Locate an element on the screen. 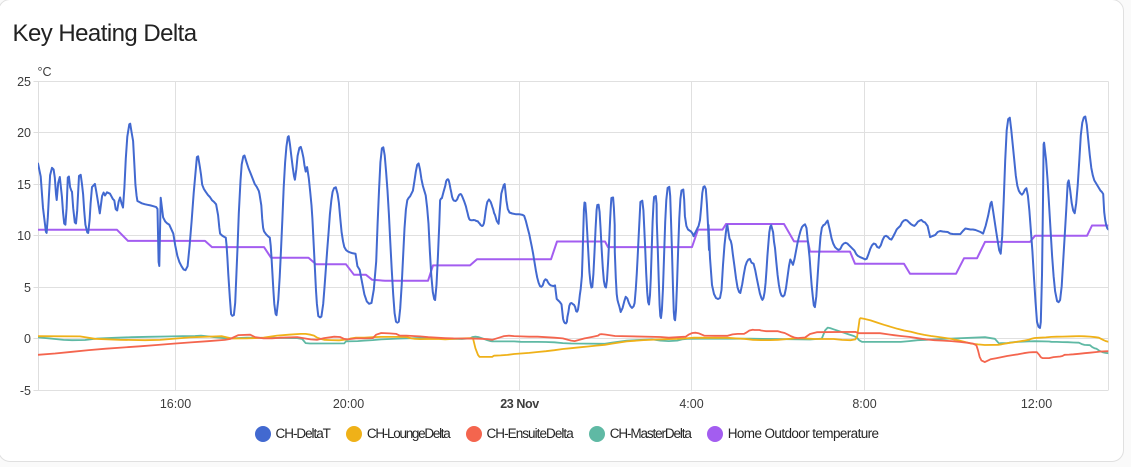  svg-text: °C is located at coordinates (45, 72).